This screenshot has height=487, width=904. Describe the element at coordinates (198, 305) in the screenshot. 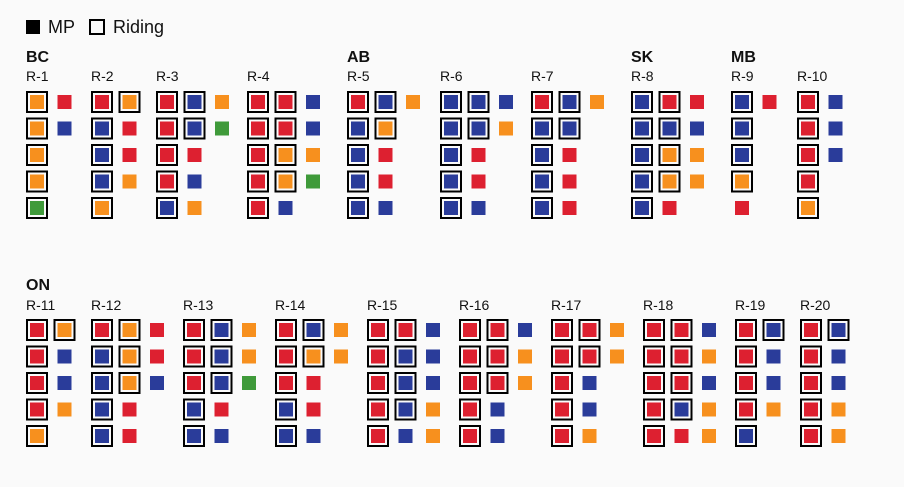

I see `riding-label: R-13` at that location.